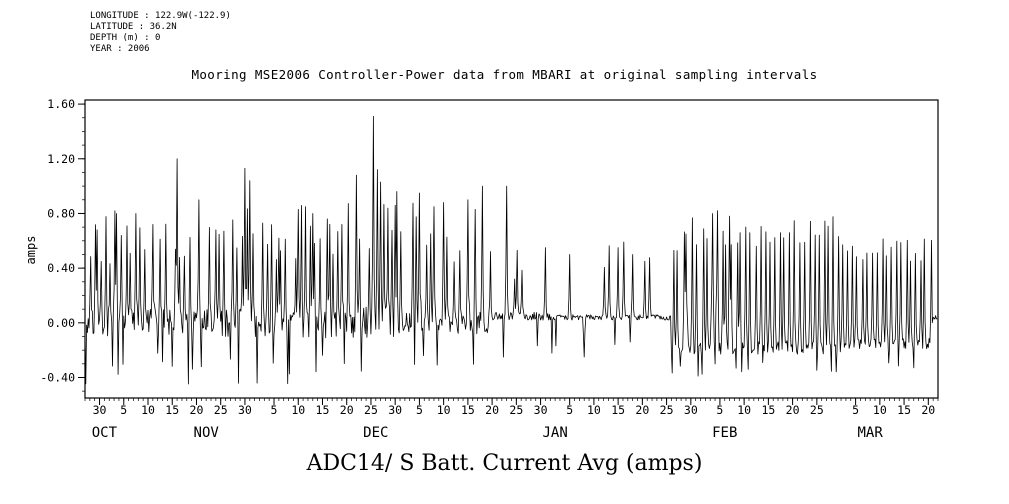  I want to click on metadata-longitude: LONGITUDE : 122.9W(-122.9), so click(160, 16).